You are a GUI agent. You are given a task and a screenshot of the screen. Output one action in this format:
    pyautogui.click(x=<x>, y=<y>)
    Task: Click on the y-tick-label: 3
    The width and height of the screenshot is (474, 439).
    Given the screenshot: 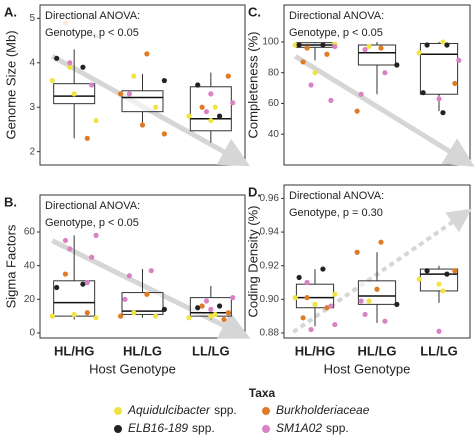 What is the action you would take?
    pyautogui.click(x=32, y=107)
    